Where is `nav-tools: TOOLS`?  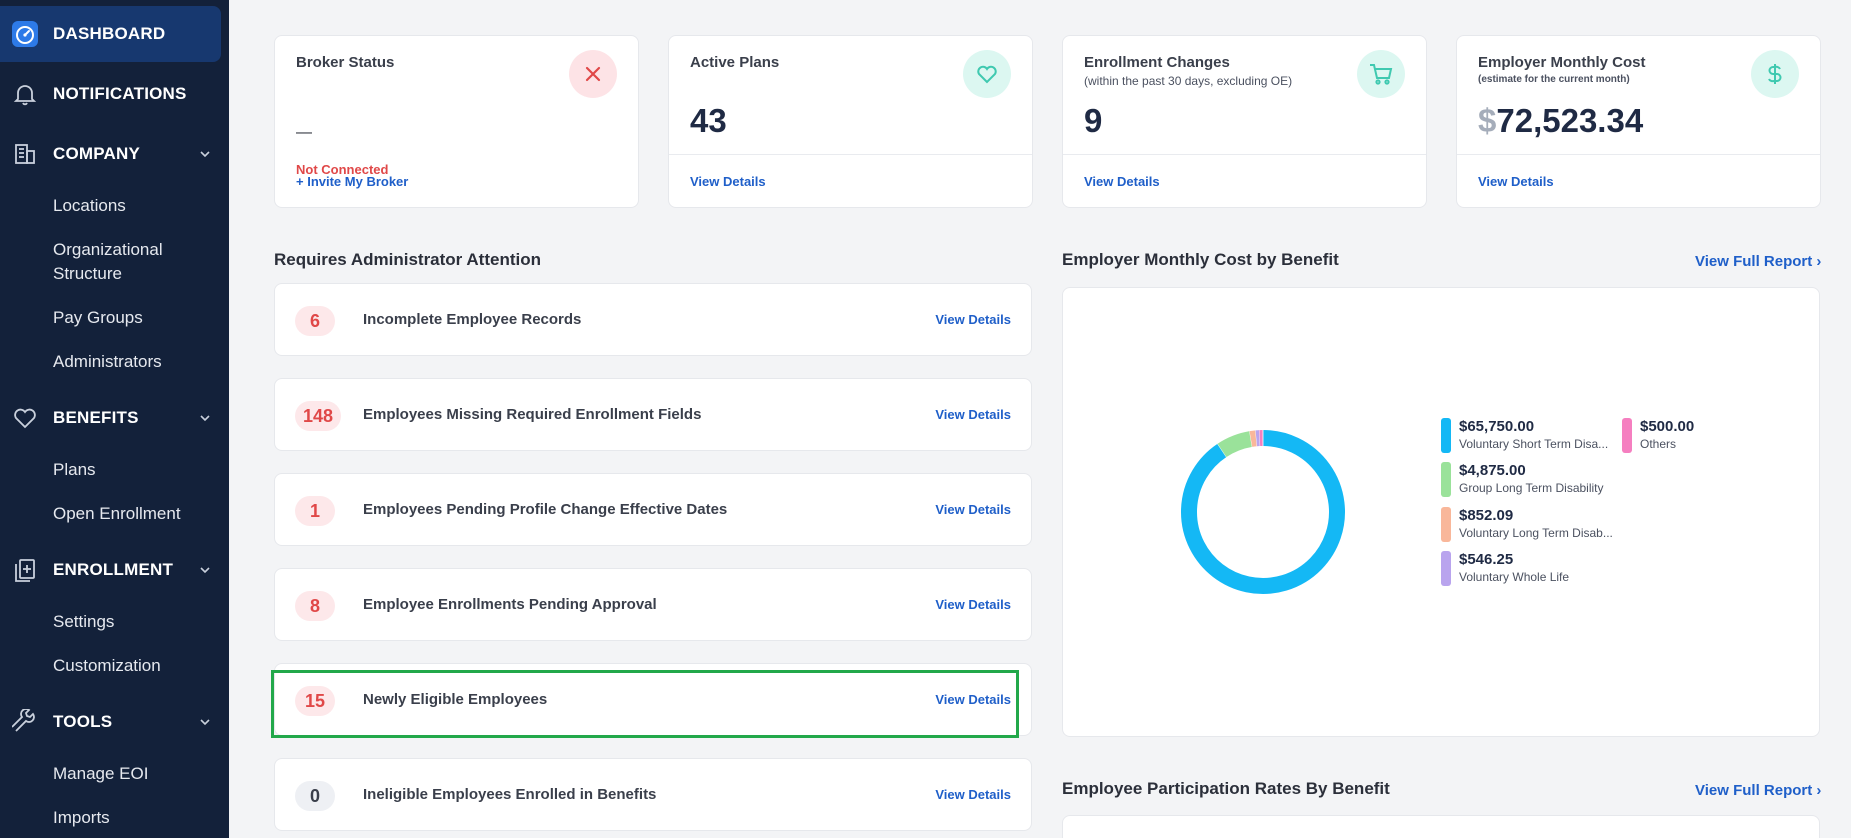 nav-tools: TOOLS is located at coordinates (114, 722).